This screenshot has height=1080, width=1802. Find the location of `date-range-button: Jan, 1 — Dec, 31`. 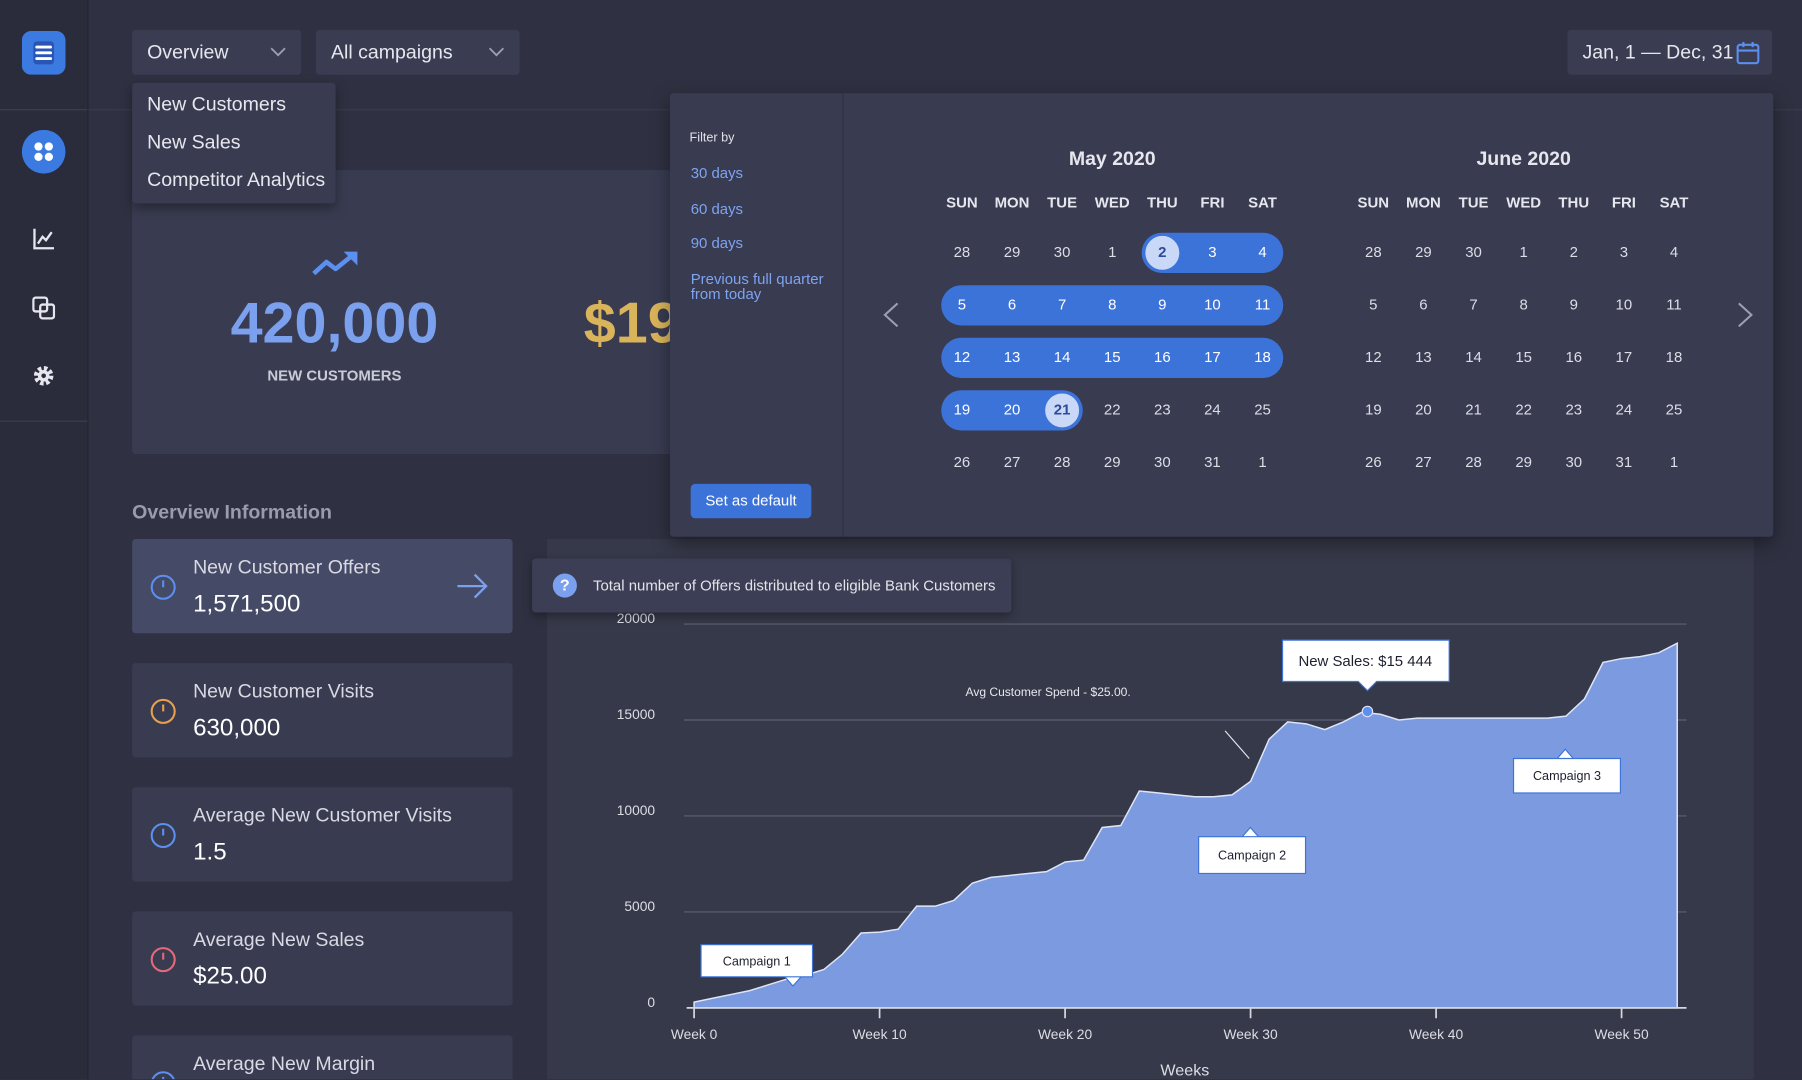

date-range-button: Jan, 1 — Dec, 31 is located at coordinates (1670, 52).